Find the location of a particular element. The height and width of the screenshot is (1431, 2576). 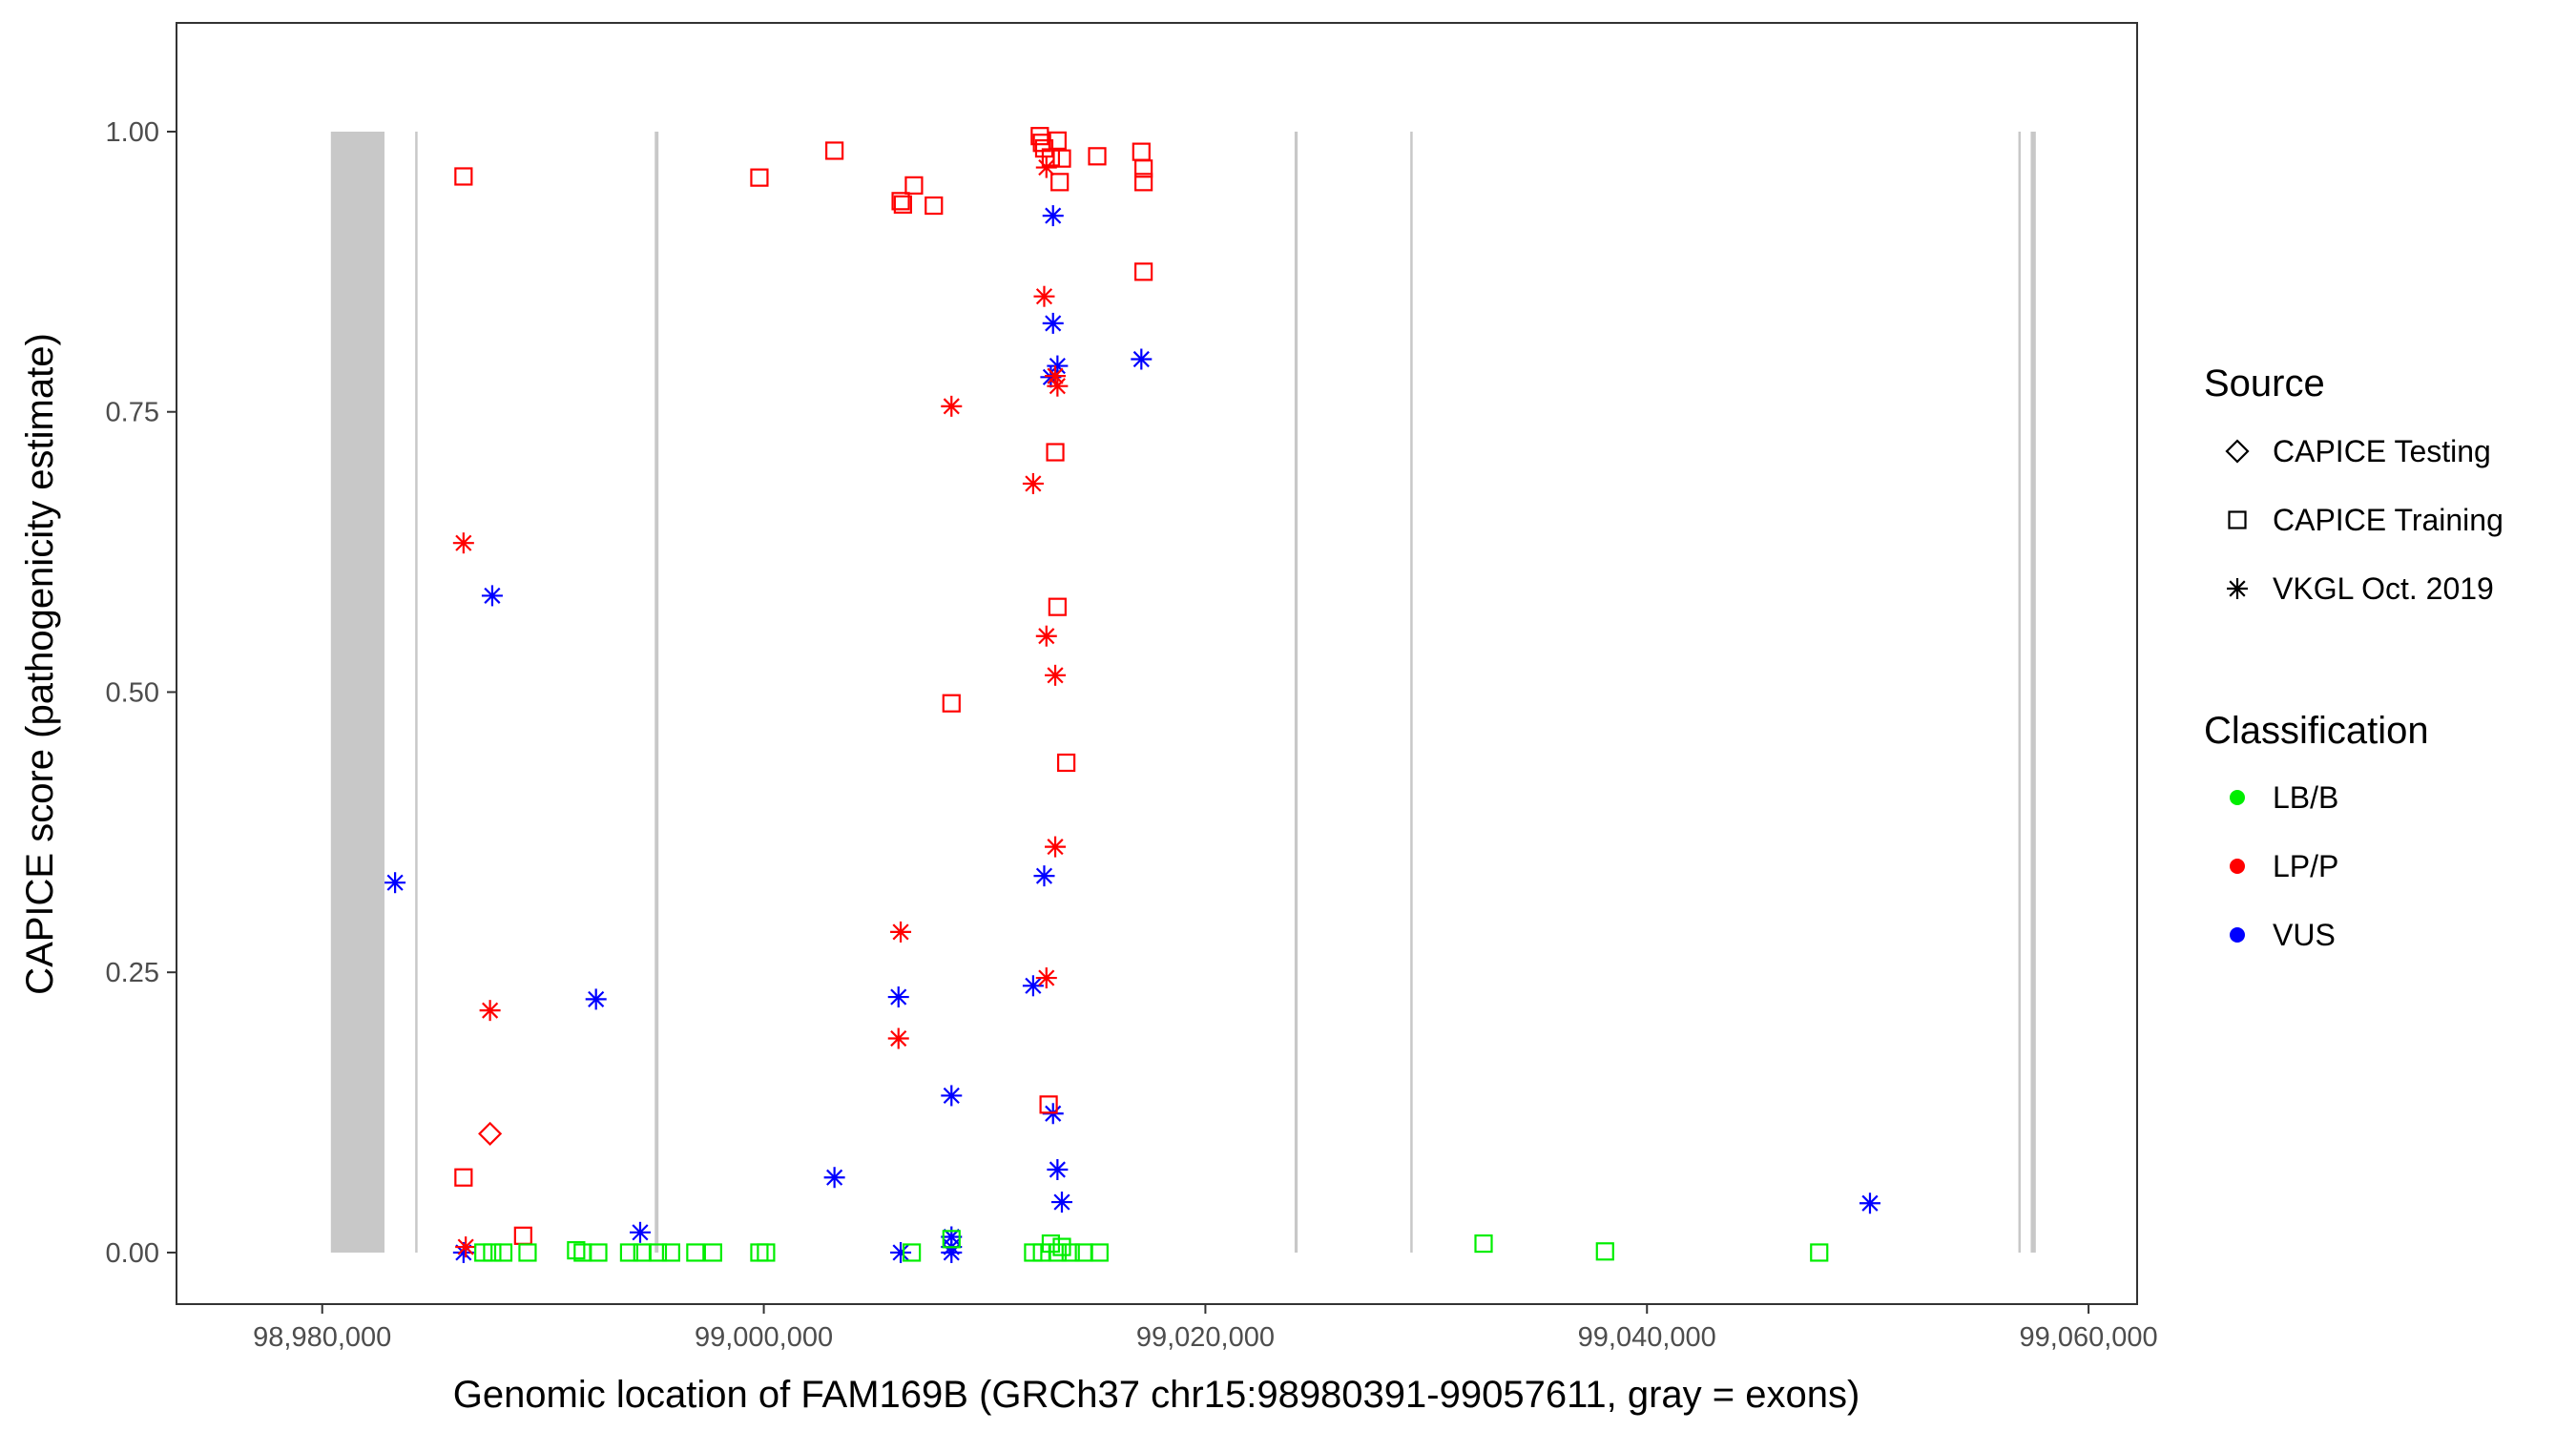

y-tick-label: 0.75 is located at coordinates (132, 413).